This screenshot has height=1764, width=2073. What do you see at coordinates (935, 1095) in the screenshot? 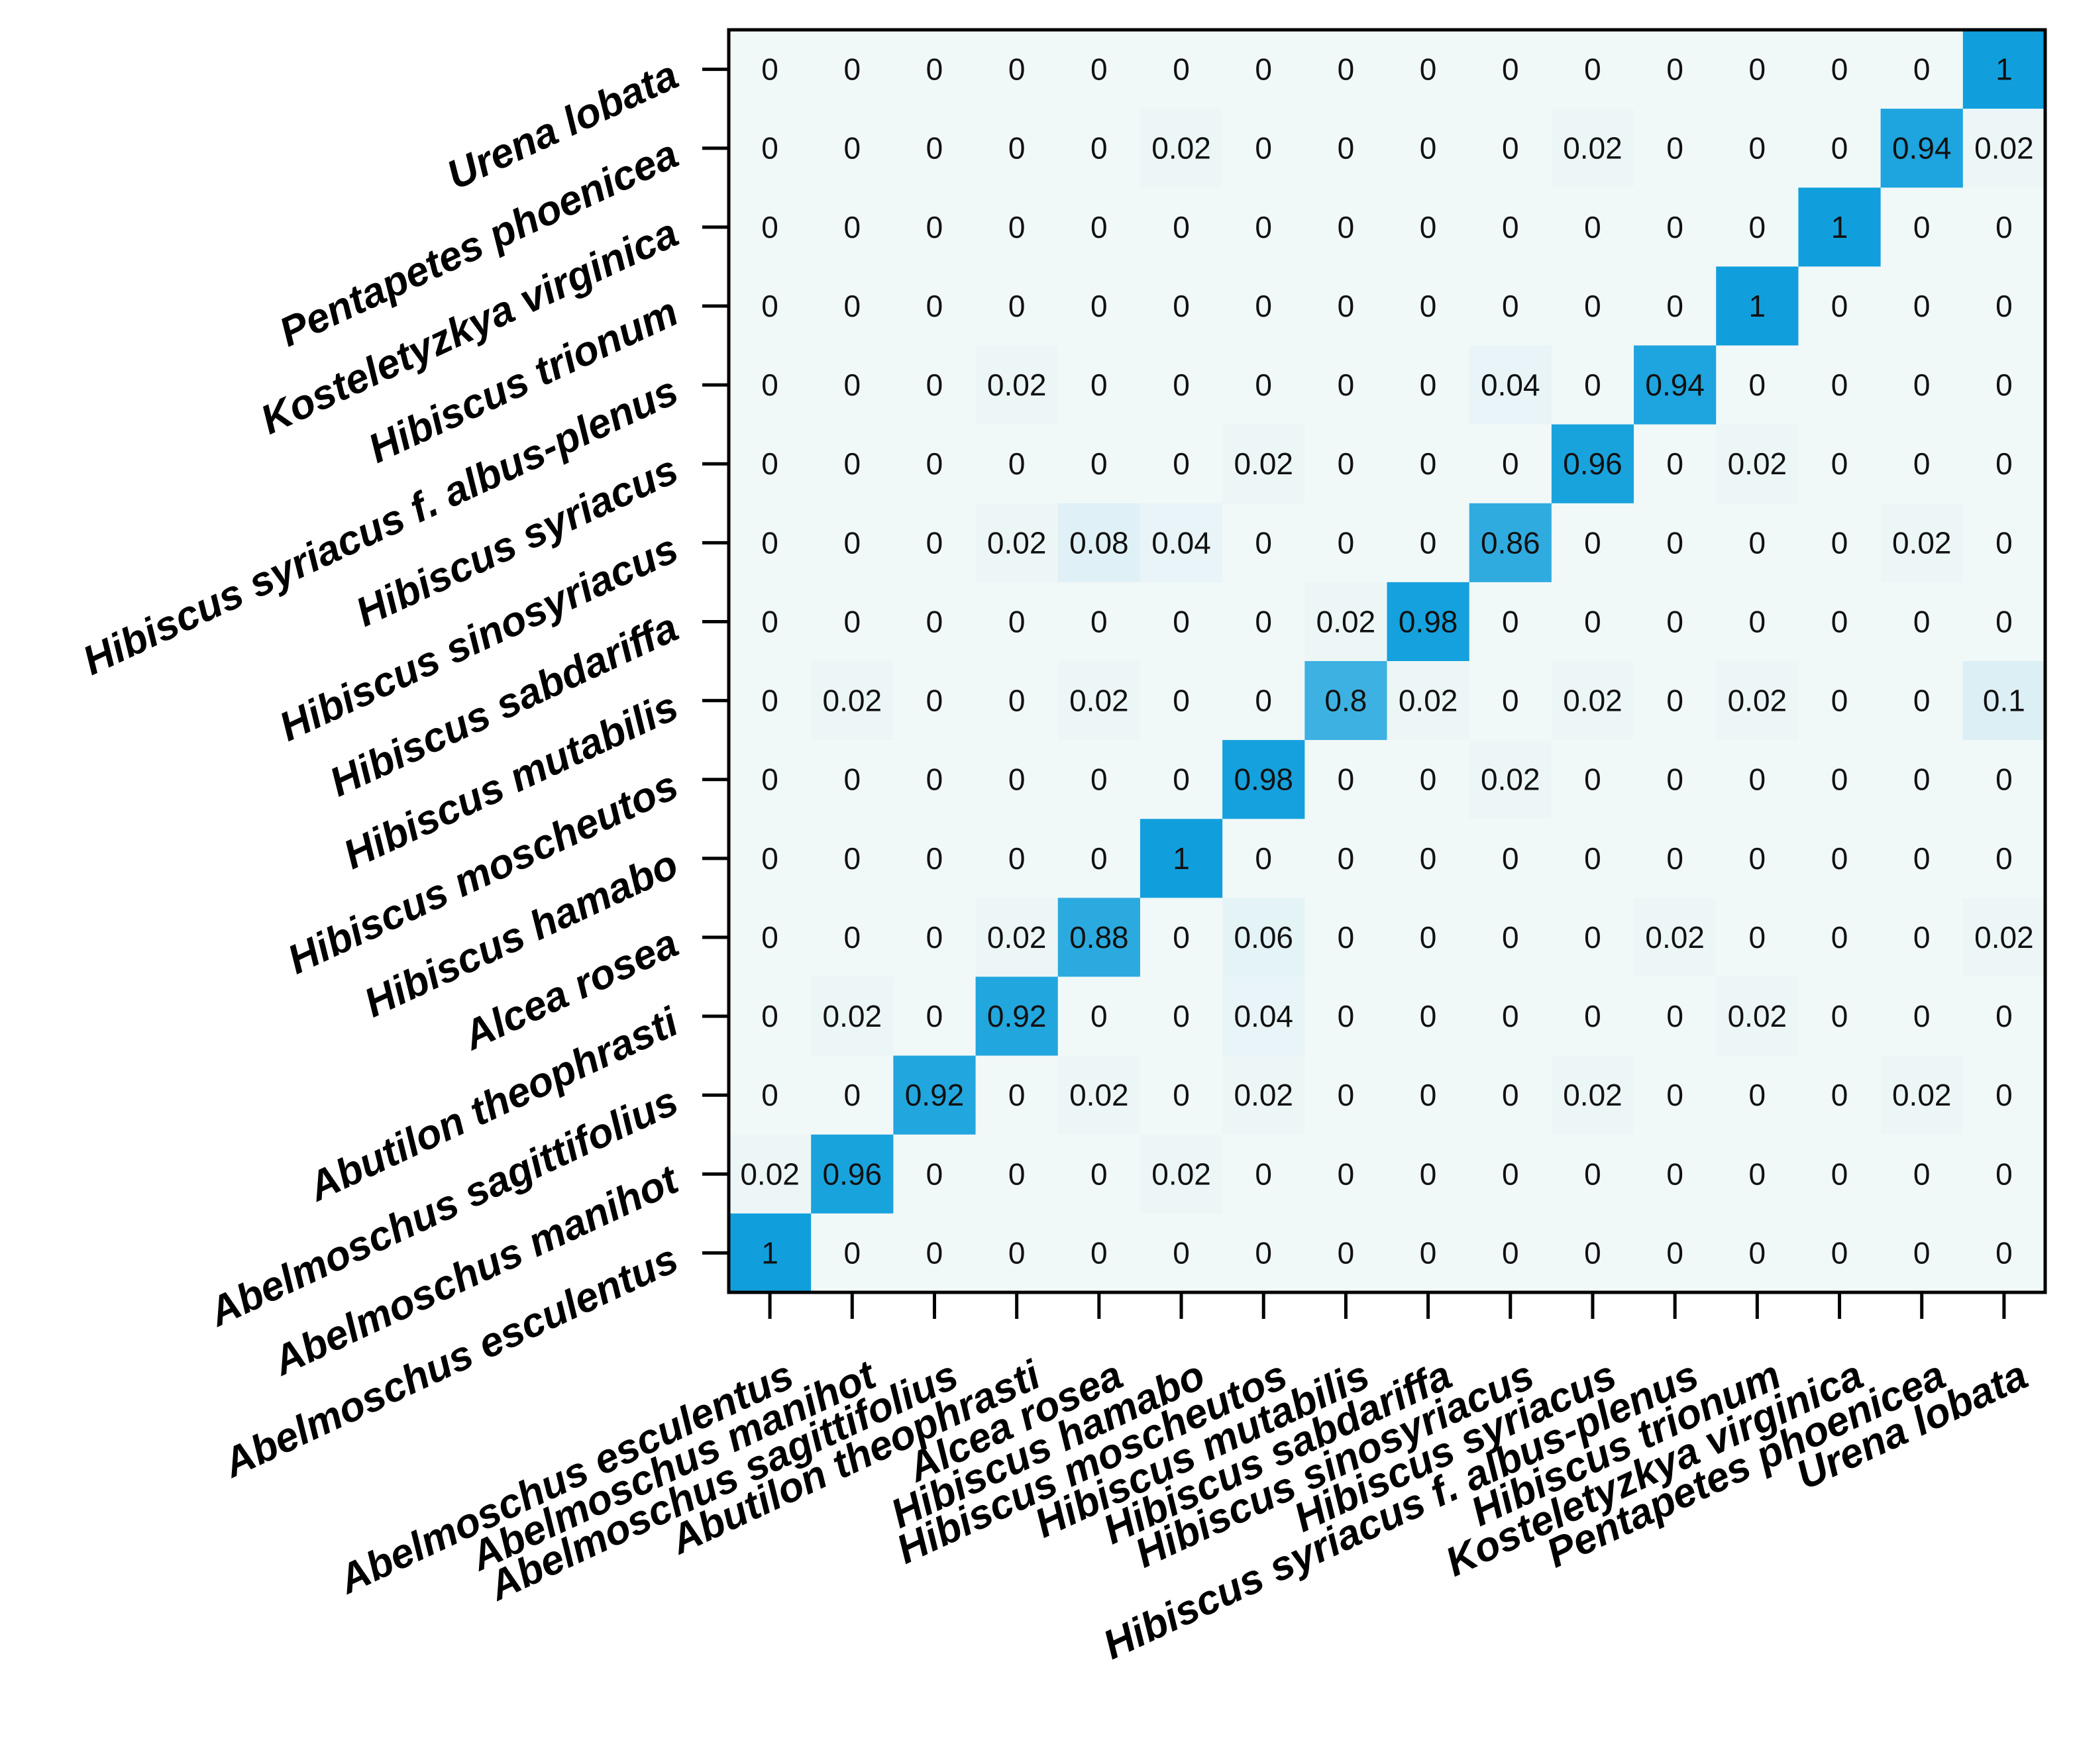
I see `cell-value-label: 0.92` at bounding box center [935, 1095].